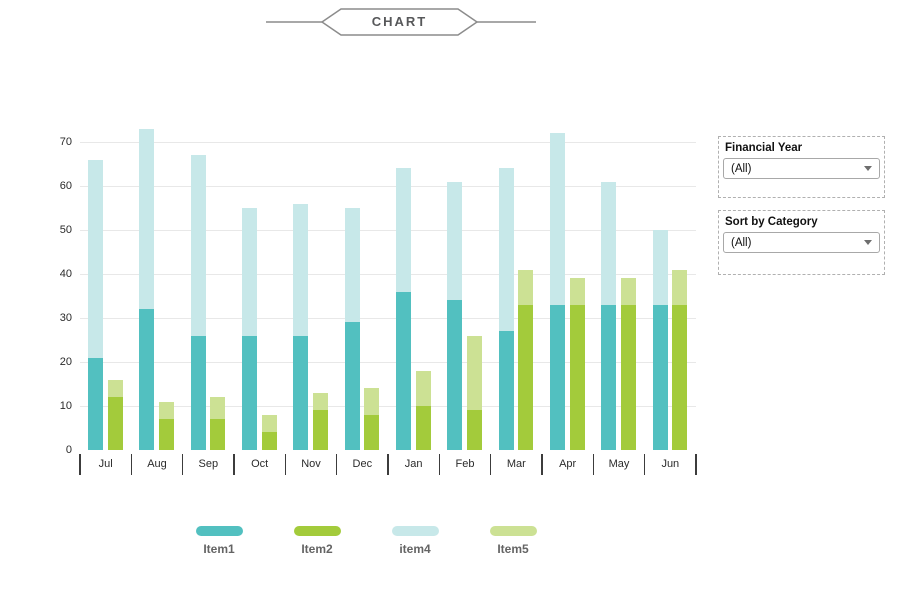 Image resolution: width=900 pixels, height=600 pixels. I want to click on filter-financial-year-label: Financial Year, so click(764, 148).